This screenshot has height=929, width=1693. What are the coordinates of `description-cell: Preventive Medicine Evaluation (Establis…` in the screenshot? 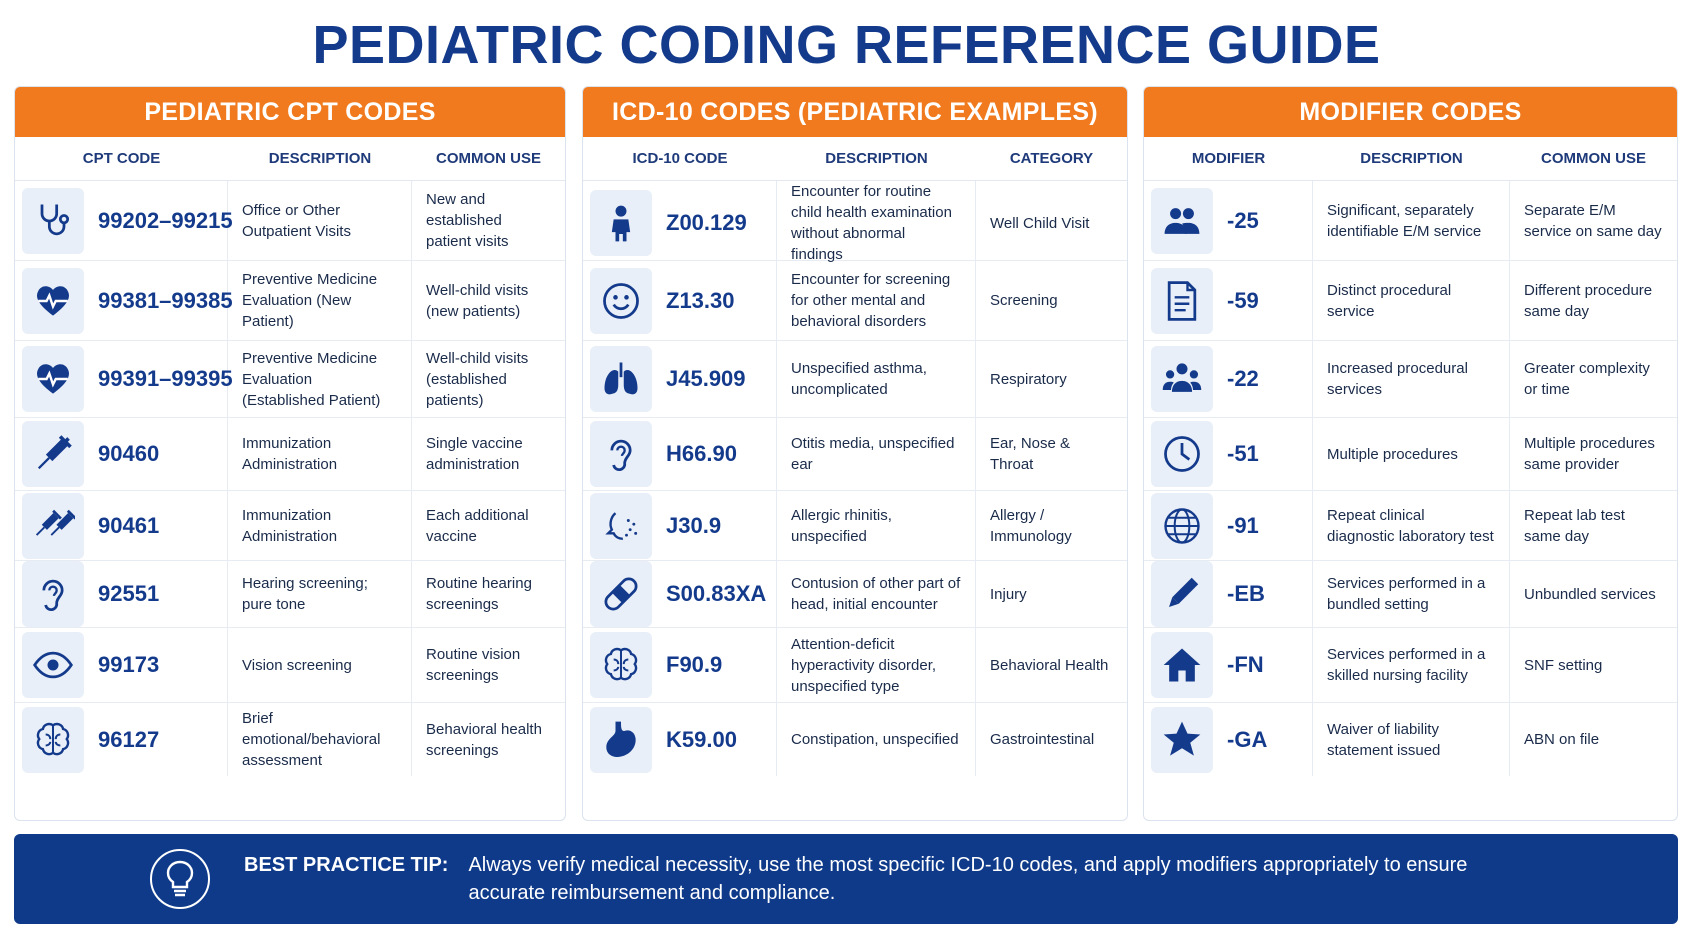 It's located at (320, 379).